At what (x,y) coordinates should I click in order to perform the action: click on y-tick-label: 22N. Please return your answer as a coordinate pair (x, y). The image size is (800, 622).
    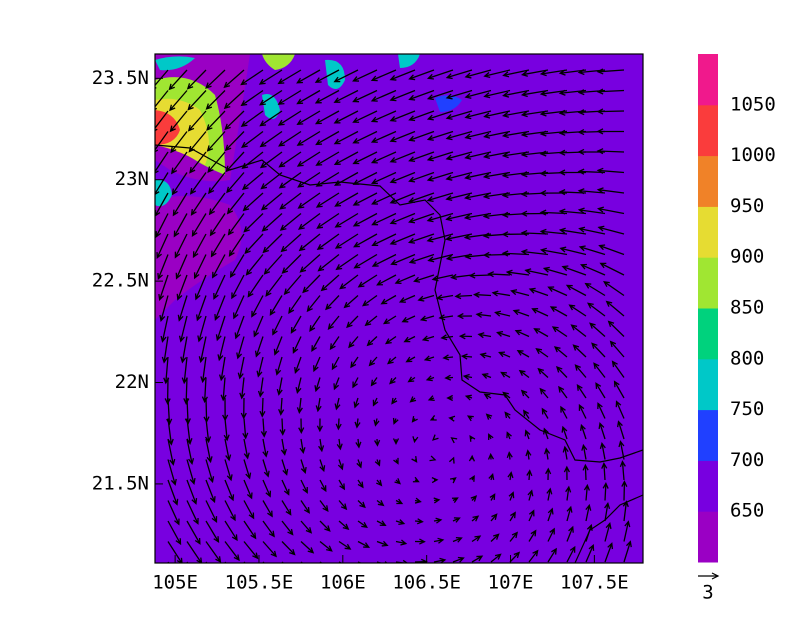
    Looking at the image, I should click on (132, 382).